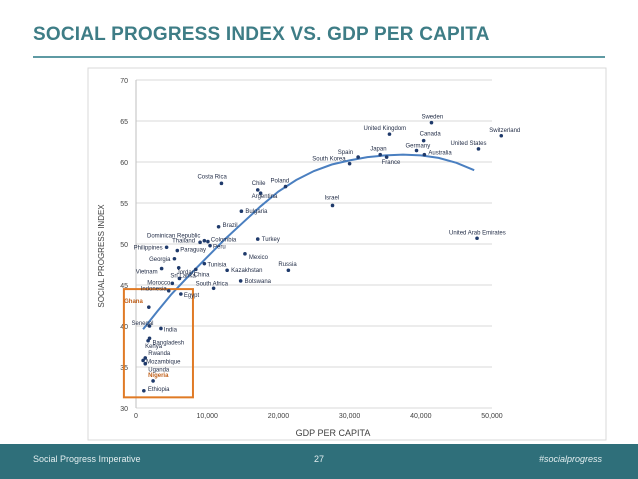 Image resolution: width=638 pixels, height=479 pixels. Describe the element at coordinates (492, 416) in the screenshot. I see `x-tick-label: 50,000` at that location.